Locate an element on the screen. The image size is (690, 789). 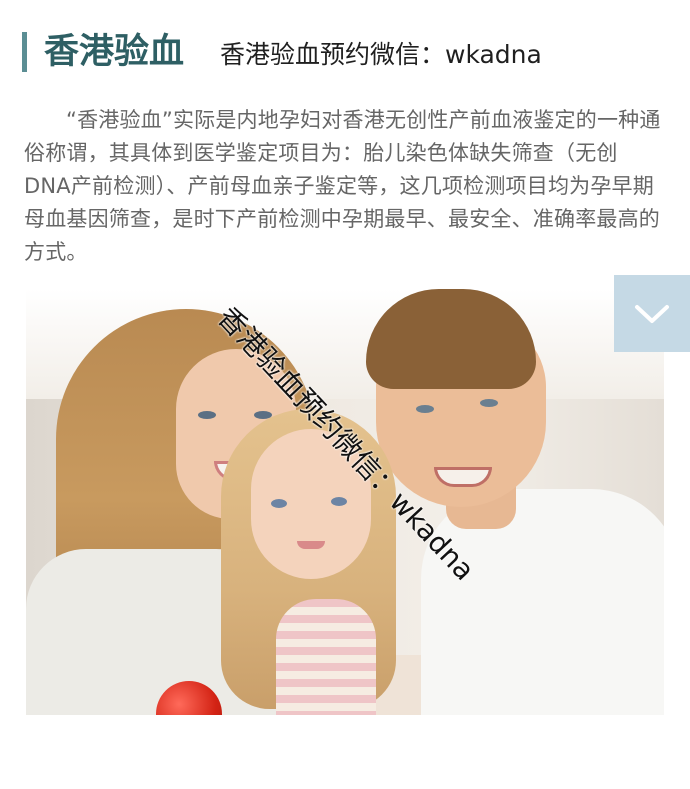
page-header: 香港验血 香港验血预约微信：wkadna is located at coordinates (352, 53).